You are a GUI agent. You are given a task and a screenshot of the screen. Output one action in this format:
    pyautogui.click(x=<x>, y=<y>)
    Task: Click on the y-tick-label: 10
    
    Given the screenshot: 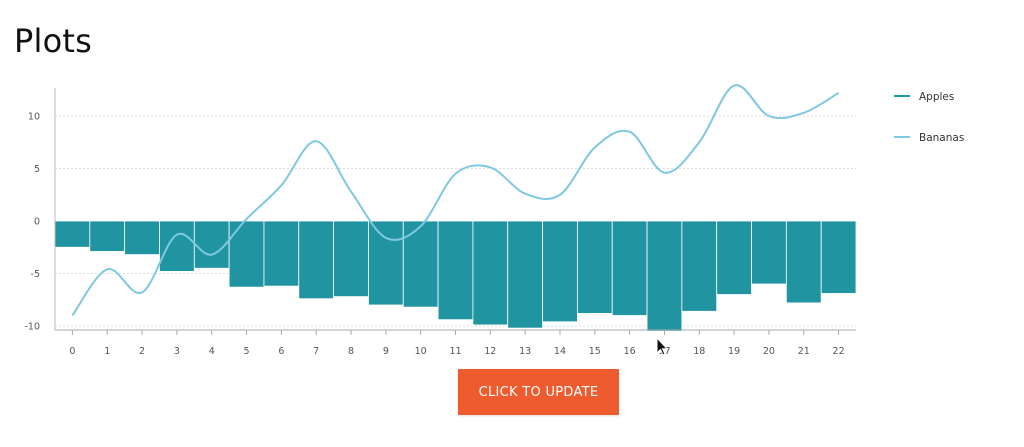 What is the action you would take?
    pyautogui.click(x=34, y=117)
    